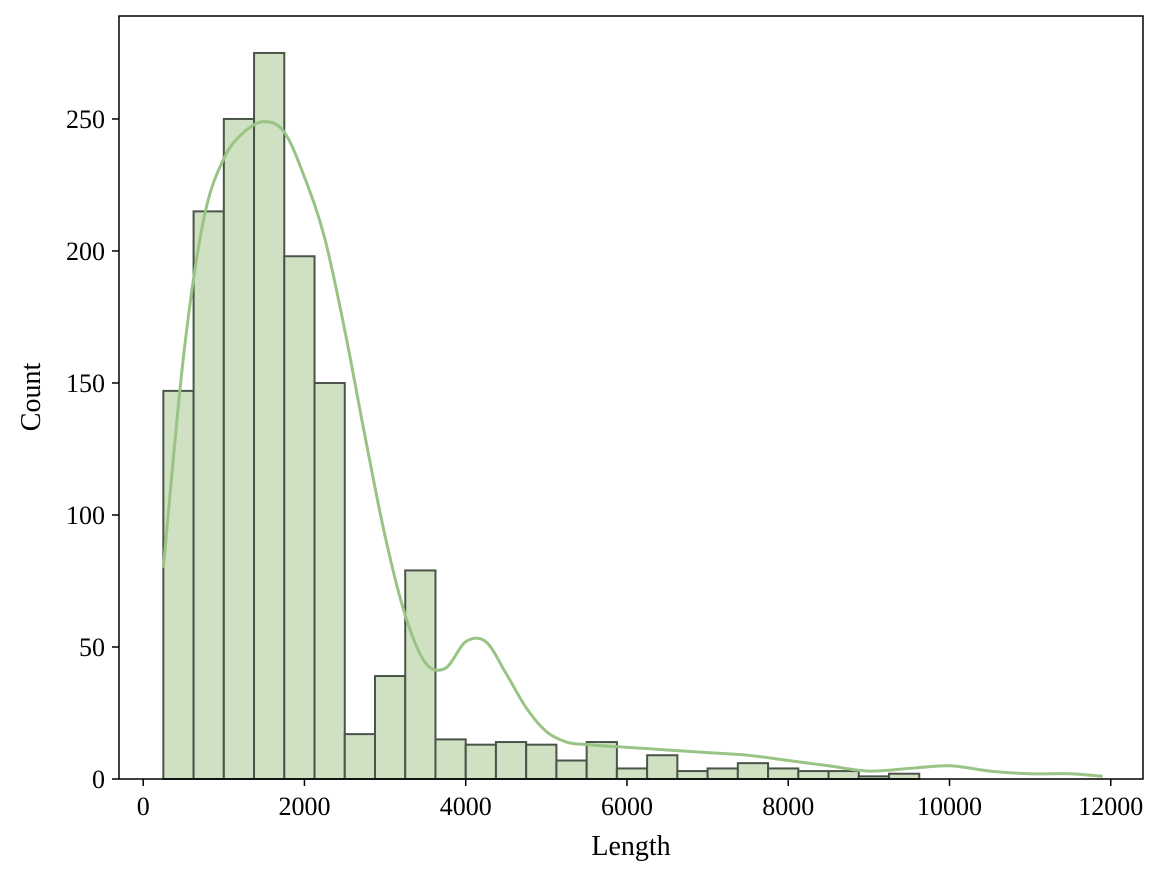 The height and width of the screenshot is (879, 1162). I want to click on x-tick-label: 2000, so click(304, 806).